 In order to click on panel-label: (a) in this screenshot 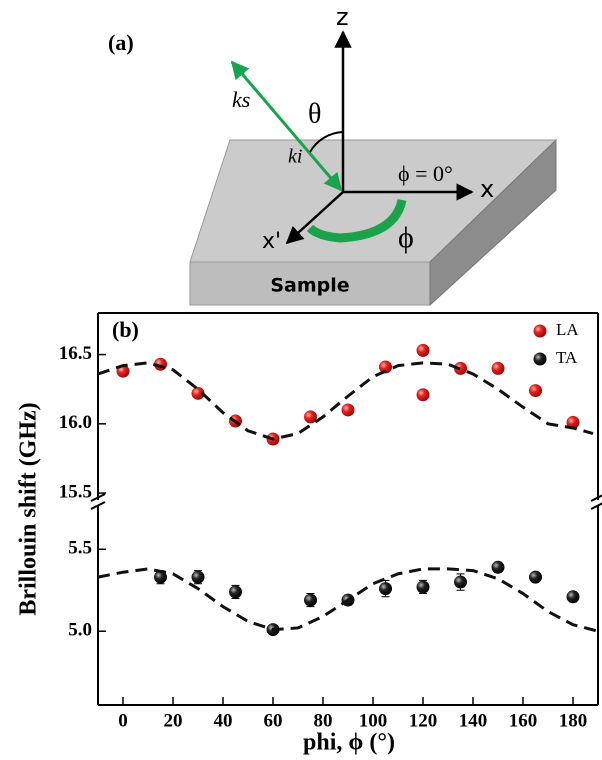, I will do `click(121, 42)`.